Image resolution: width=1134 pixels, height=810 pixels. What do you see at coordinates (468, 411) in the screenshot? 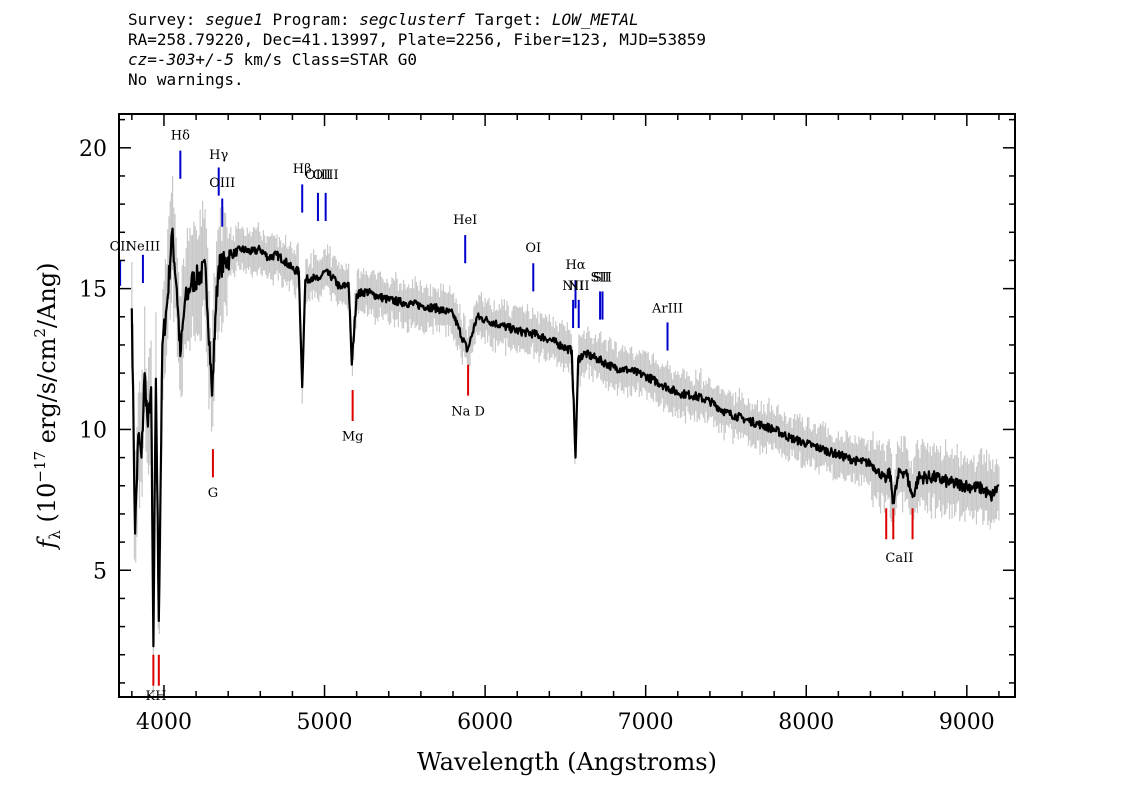
I see `absorption-line-label: Na D` at bounding box center [468, 411].